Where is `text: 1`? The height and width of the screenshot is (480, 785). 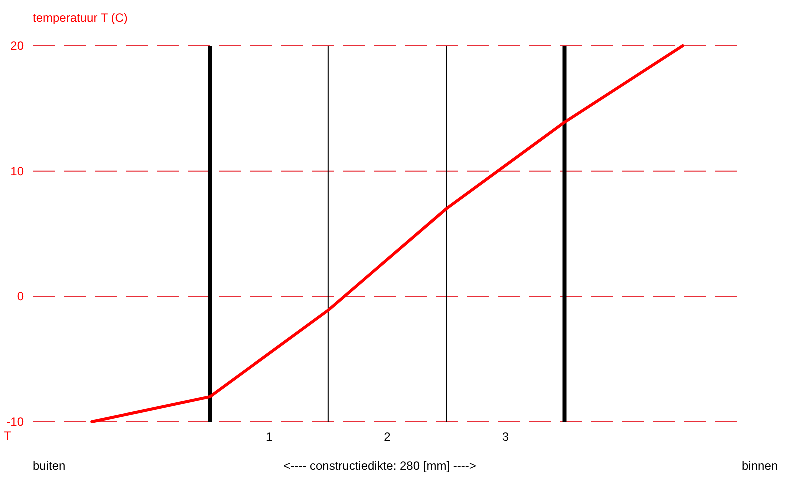
text: 1 is located at coordinates (269, 437).